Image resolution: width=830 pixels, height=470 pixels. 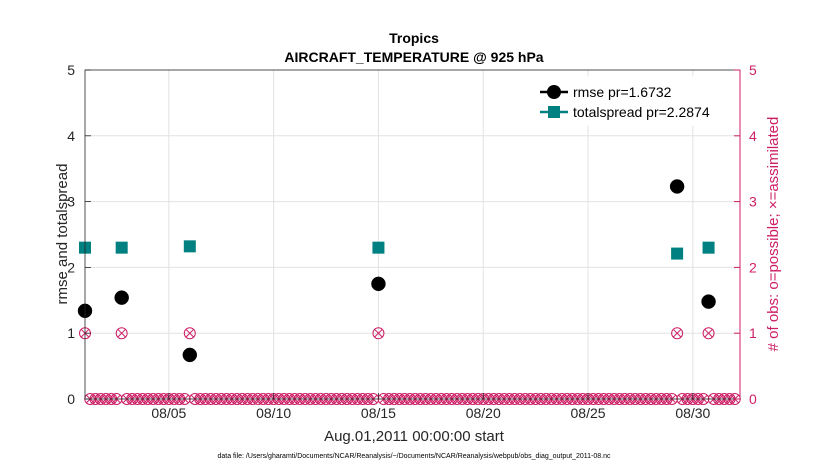 What do you see at coordinates (71, 136) in the screenshot?
I see `y-tick-label: 4` at bounding box center [71, 136].